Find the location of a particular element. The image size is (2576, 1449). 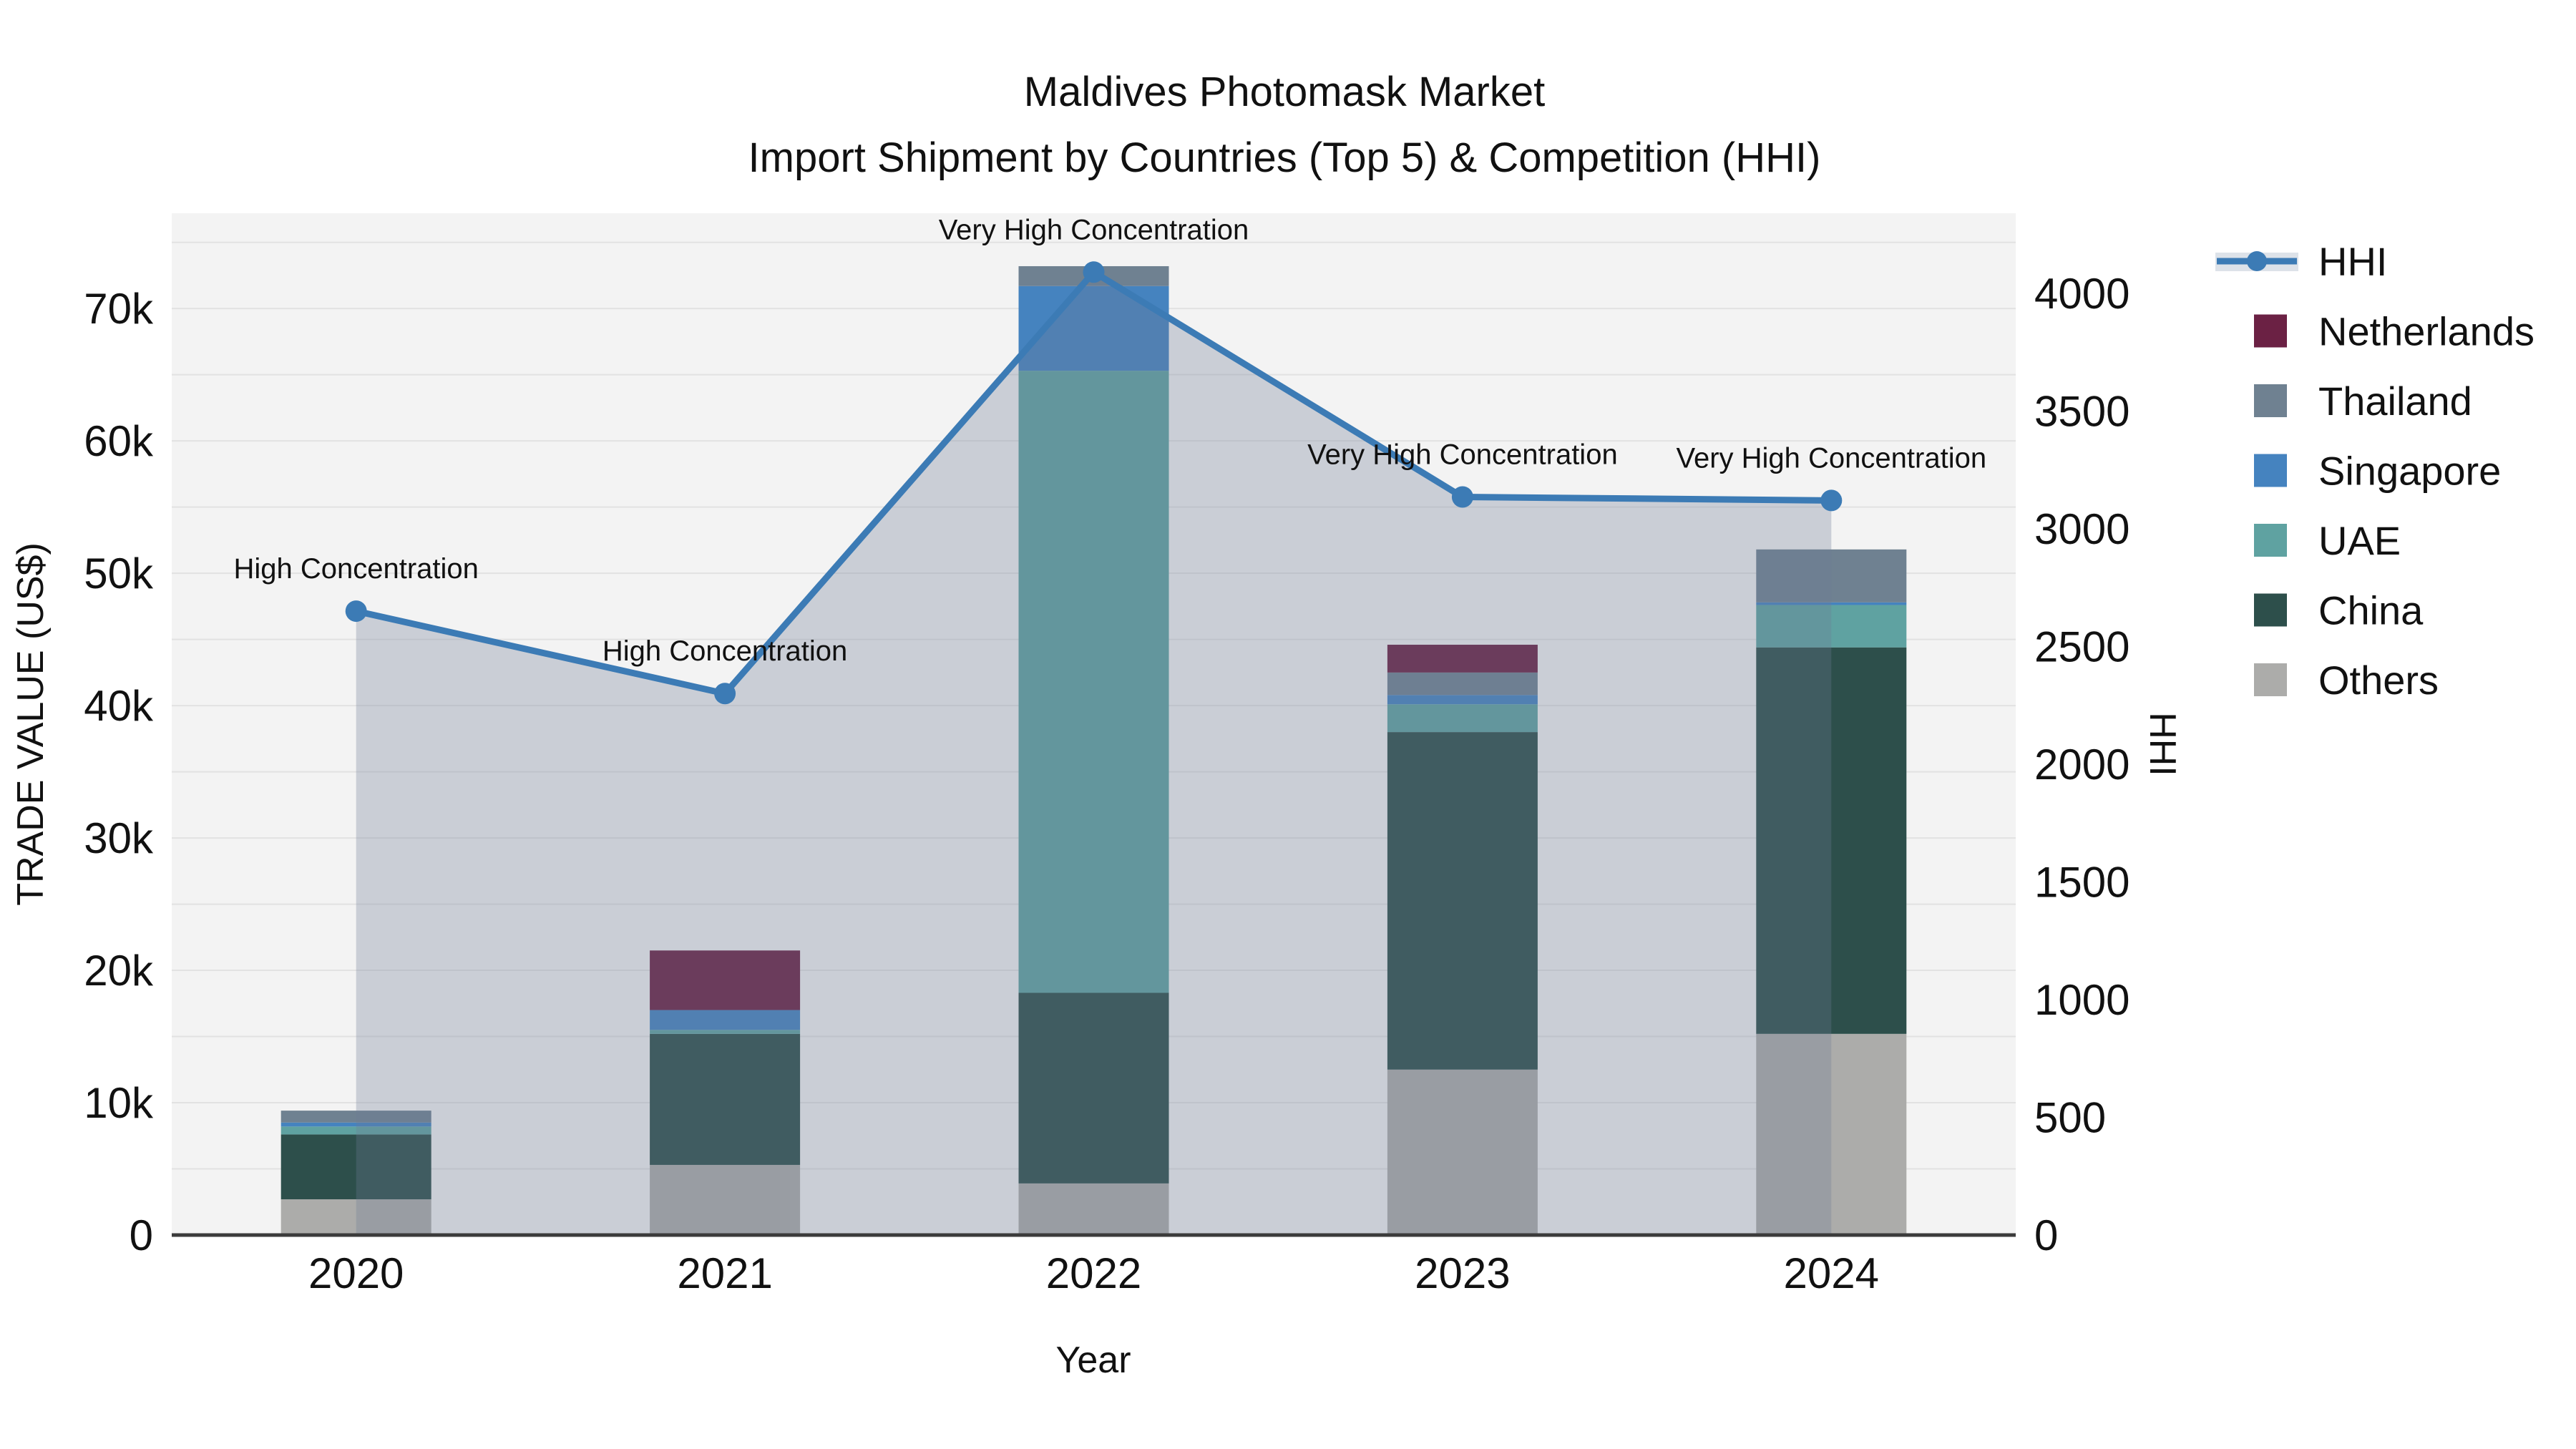

right-axis-tick-label: 0 is located at coordinates (2046, 1235).